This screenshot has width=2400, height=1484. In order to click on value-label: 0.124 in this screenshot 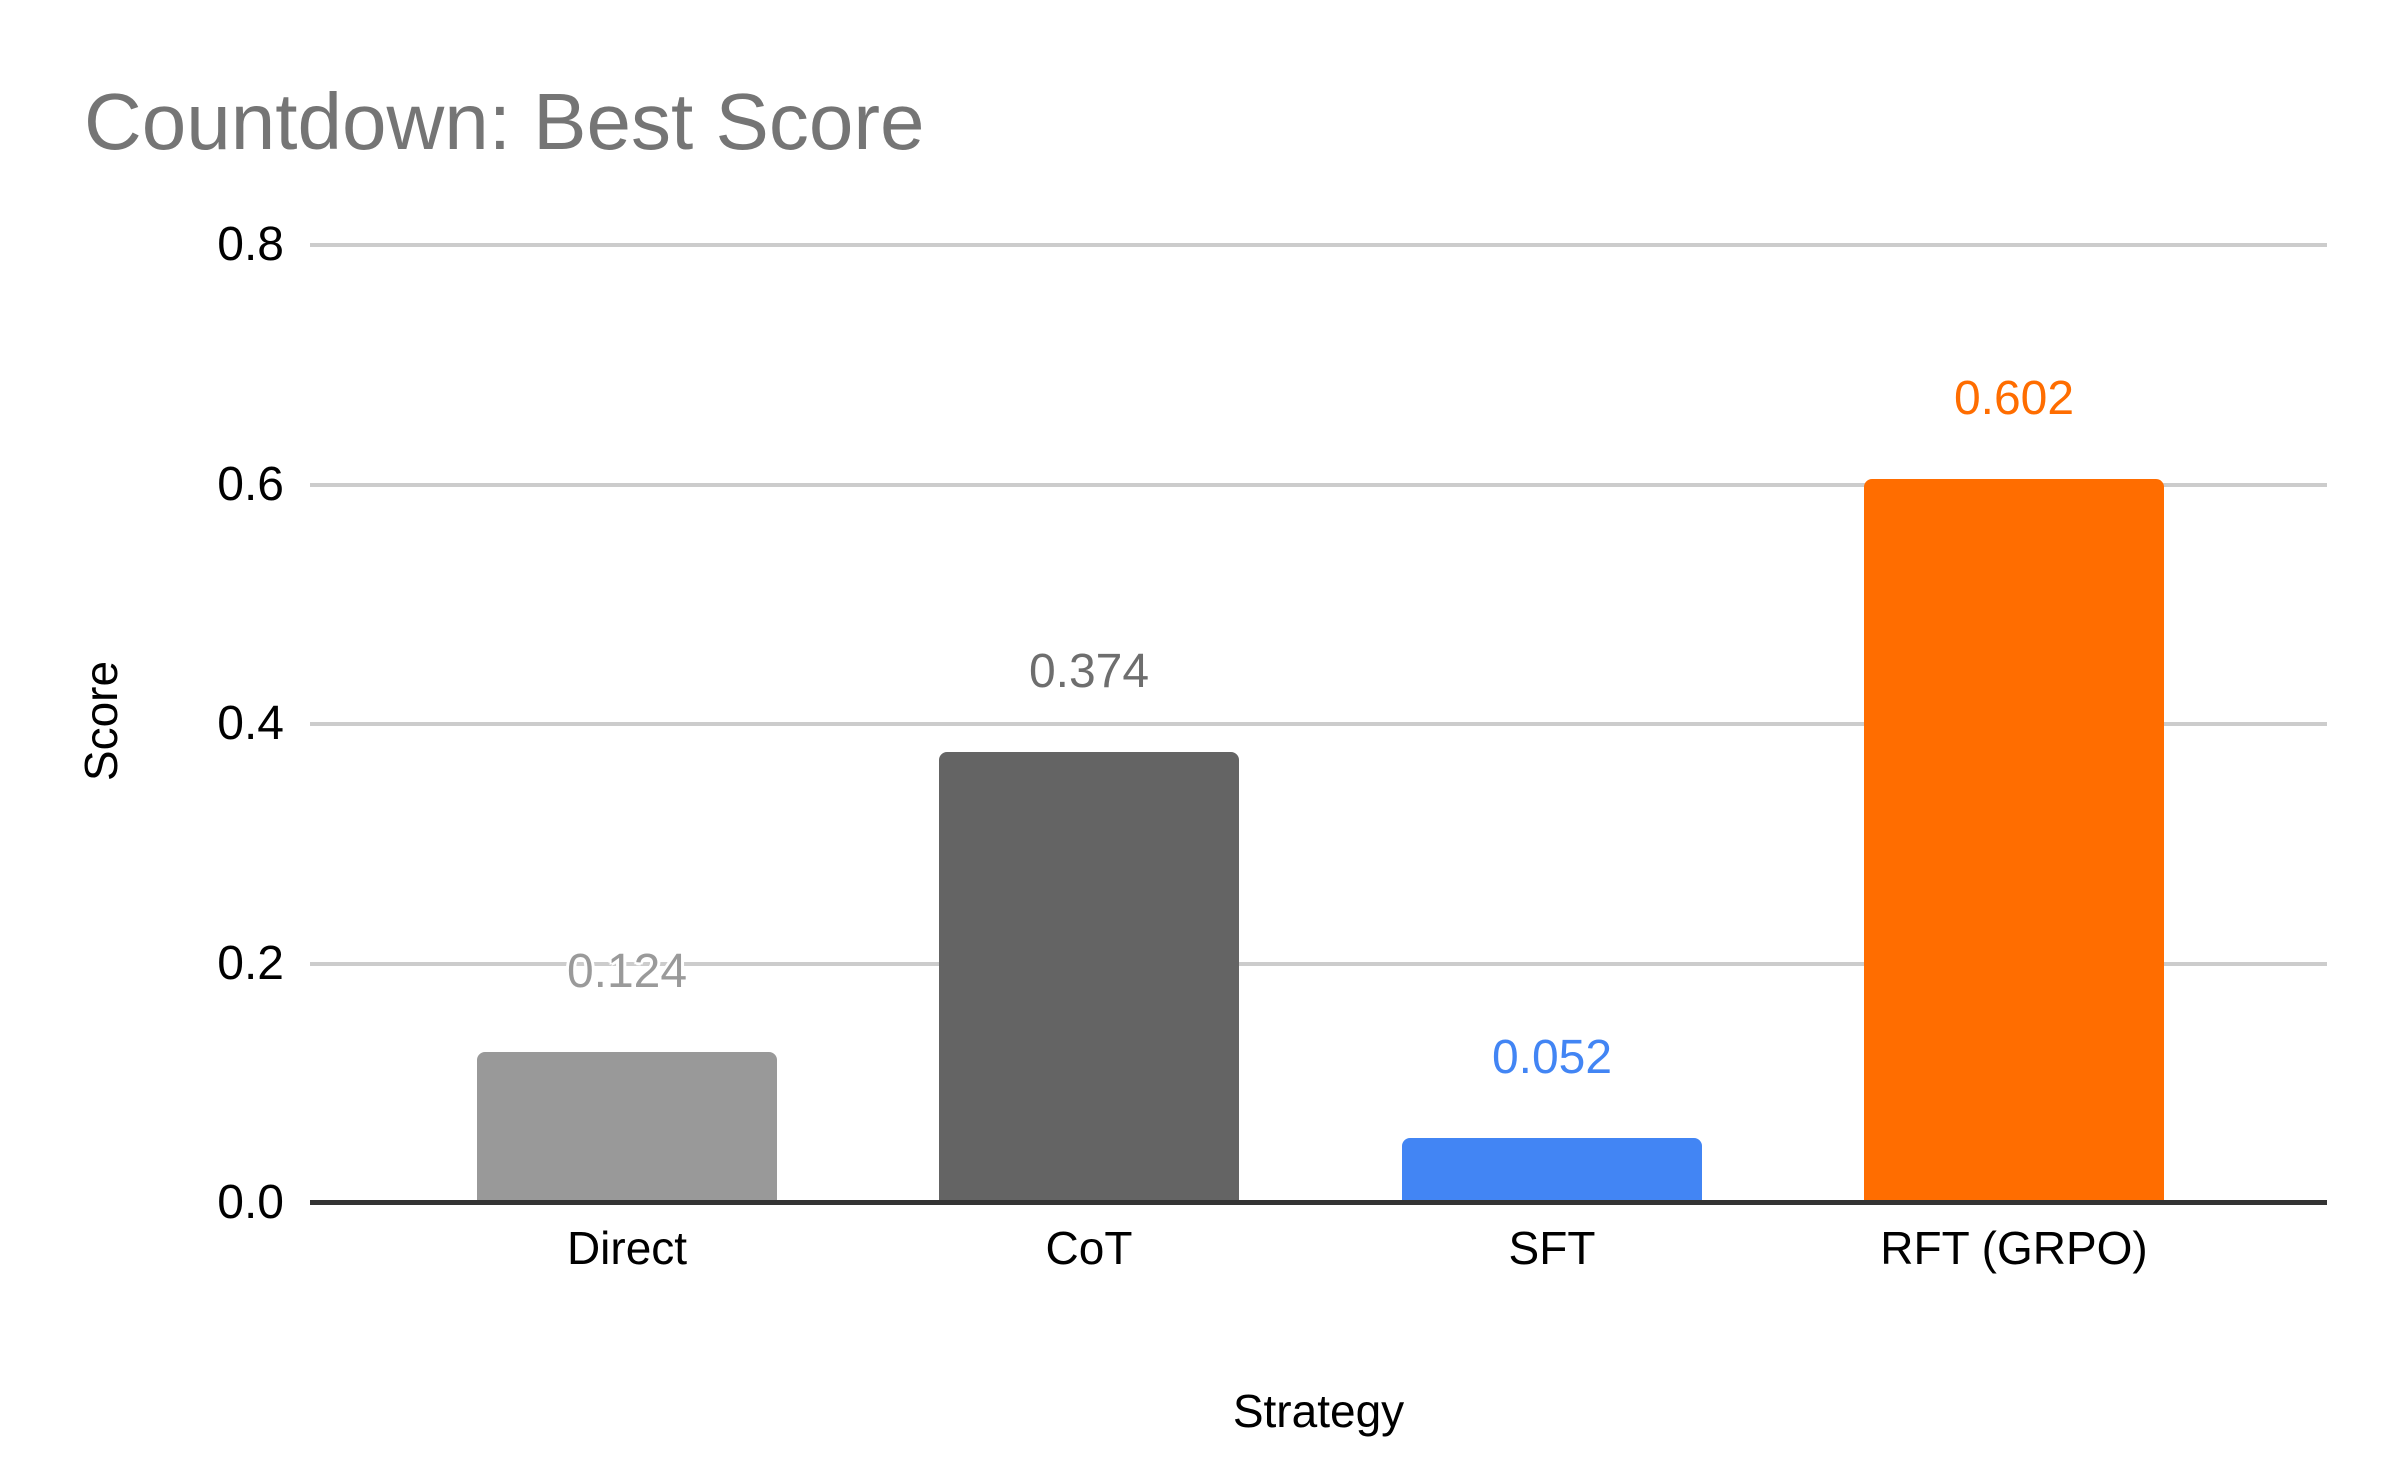, I will do `click(627, 971)`.